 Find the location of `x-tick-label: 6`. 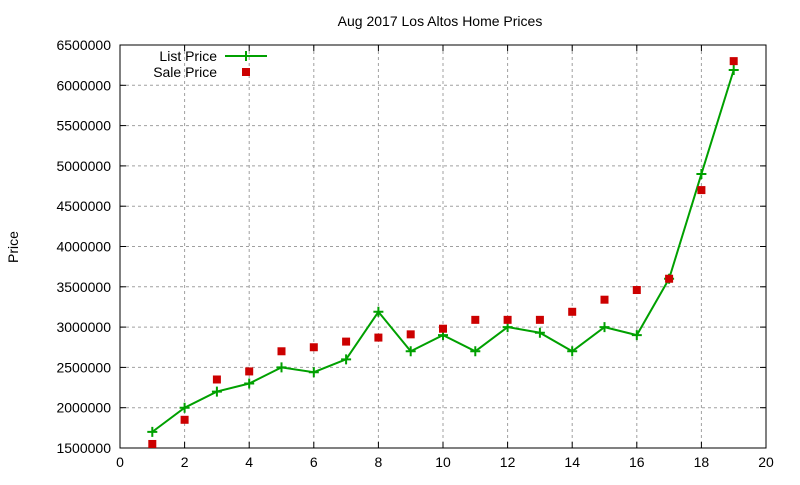

x-tick-label: 6 is located at coordinates (314, 462).